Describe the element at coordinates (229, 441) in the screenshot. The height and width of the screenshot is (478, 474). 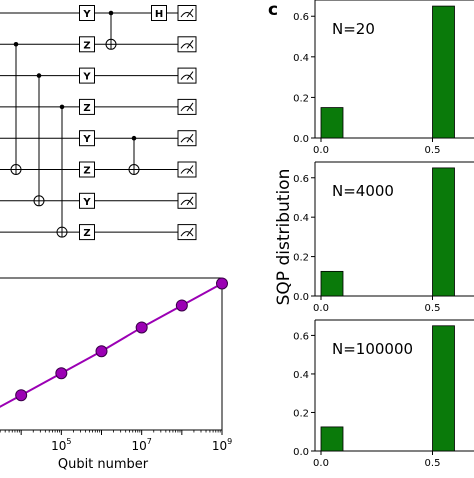
I see `x-tick-exponent: 9` at that location.